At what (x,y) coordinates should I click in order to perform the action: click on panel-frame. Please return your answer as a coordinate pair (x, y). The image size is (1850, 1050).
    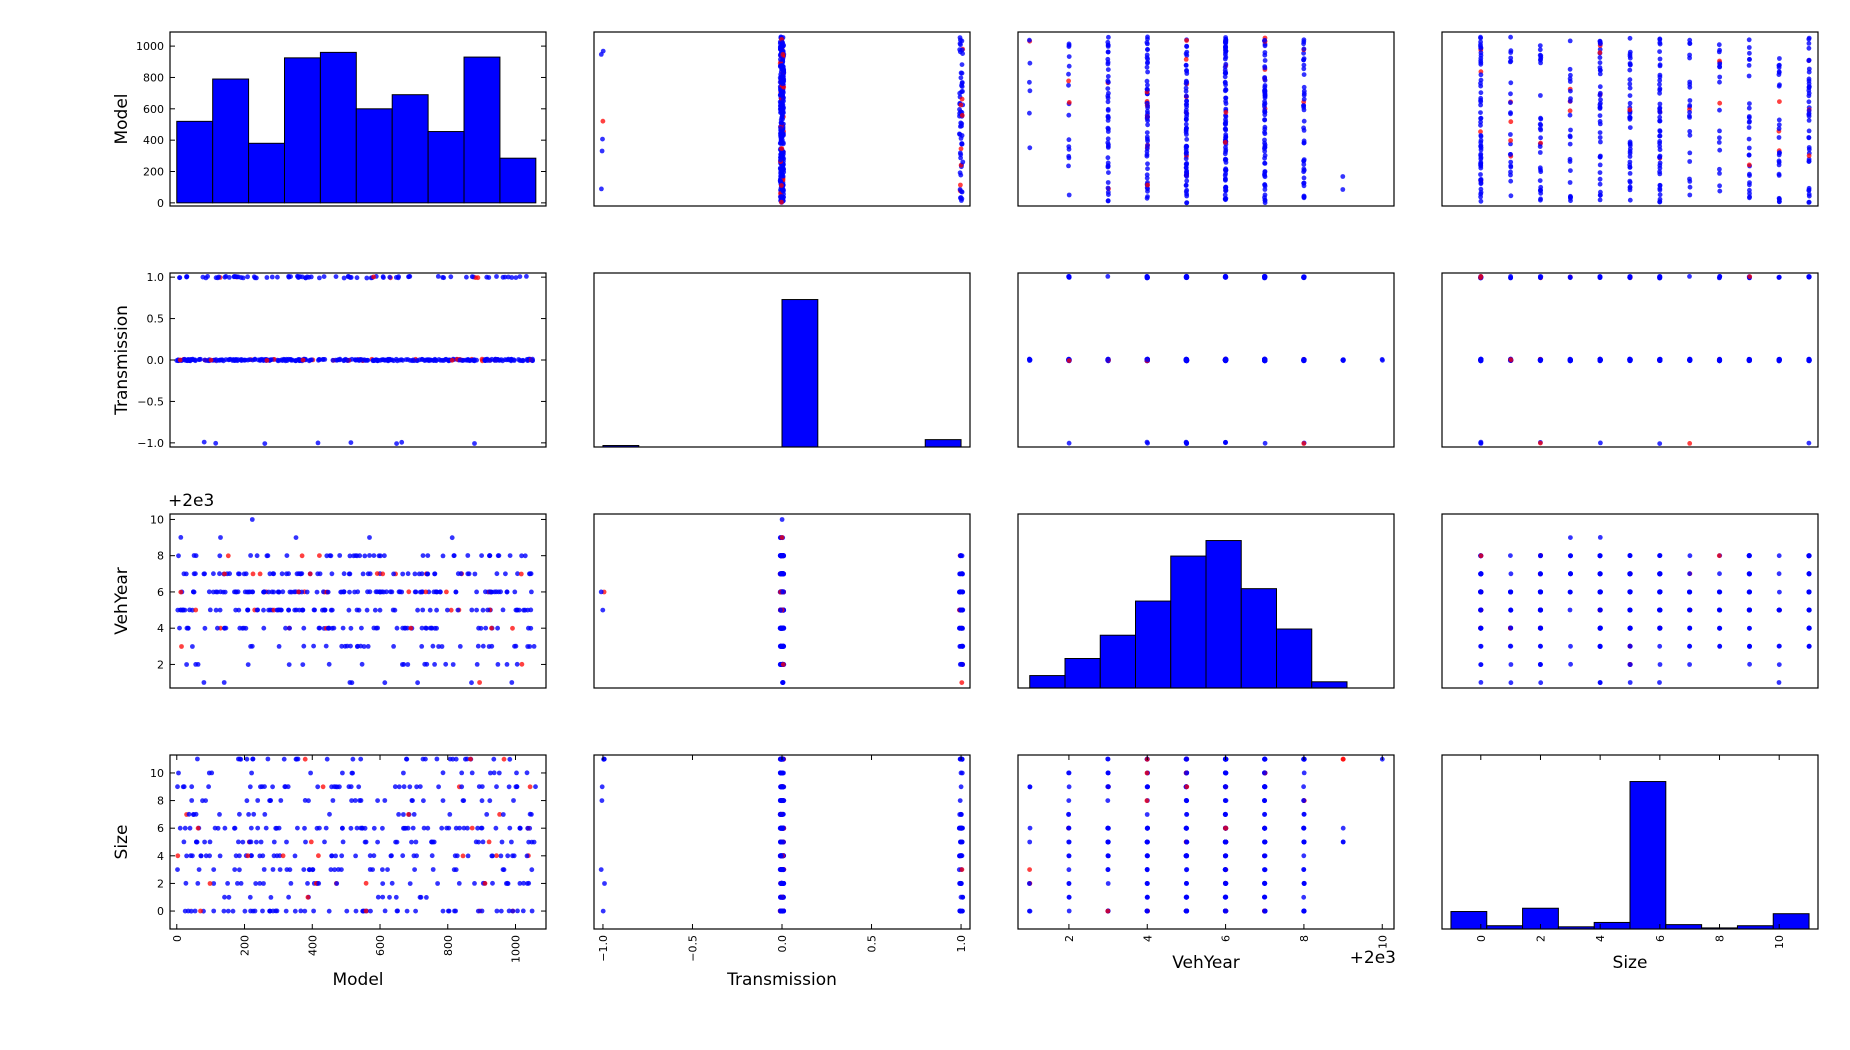
    Looking at the image, I should click on (782, 119).